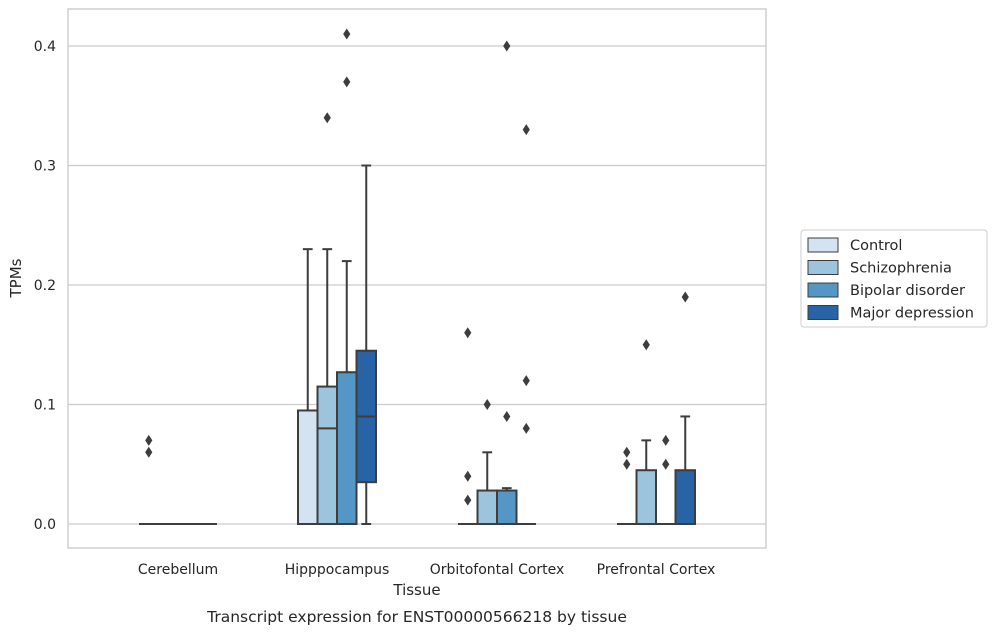  I want to click on x-axis-label: Tissue, so click(416, 590).